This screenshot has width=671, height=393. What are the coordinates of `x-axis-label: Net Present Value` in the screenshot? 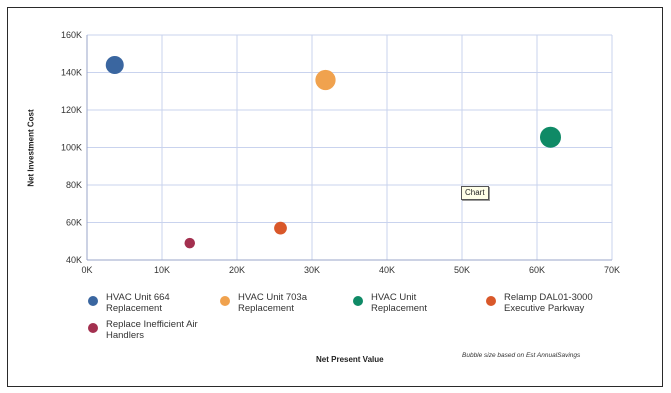 It's located at (350, 359).